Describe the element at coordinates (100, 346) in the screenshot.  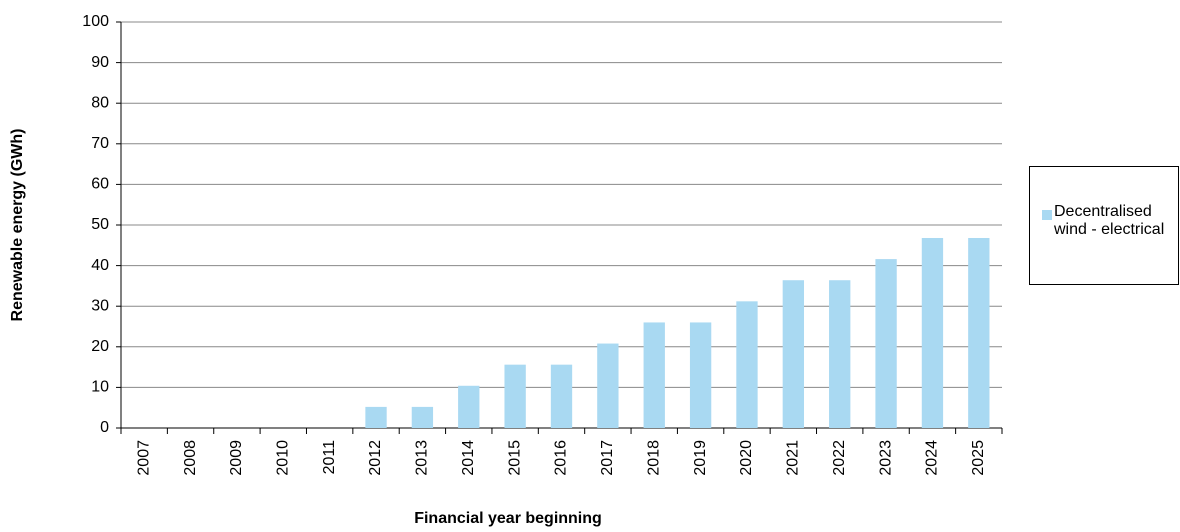
I see `y-tick-label: 20` at that location.